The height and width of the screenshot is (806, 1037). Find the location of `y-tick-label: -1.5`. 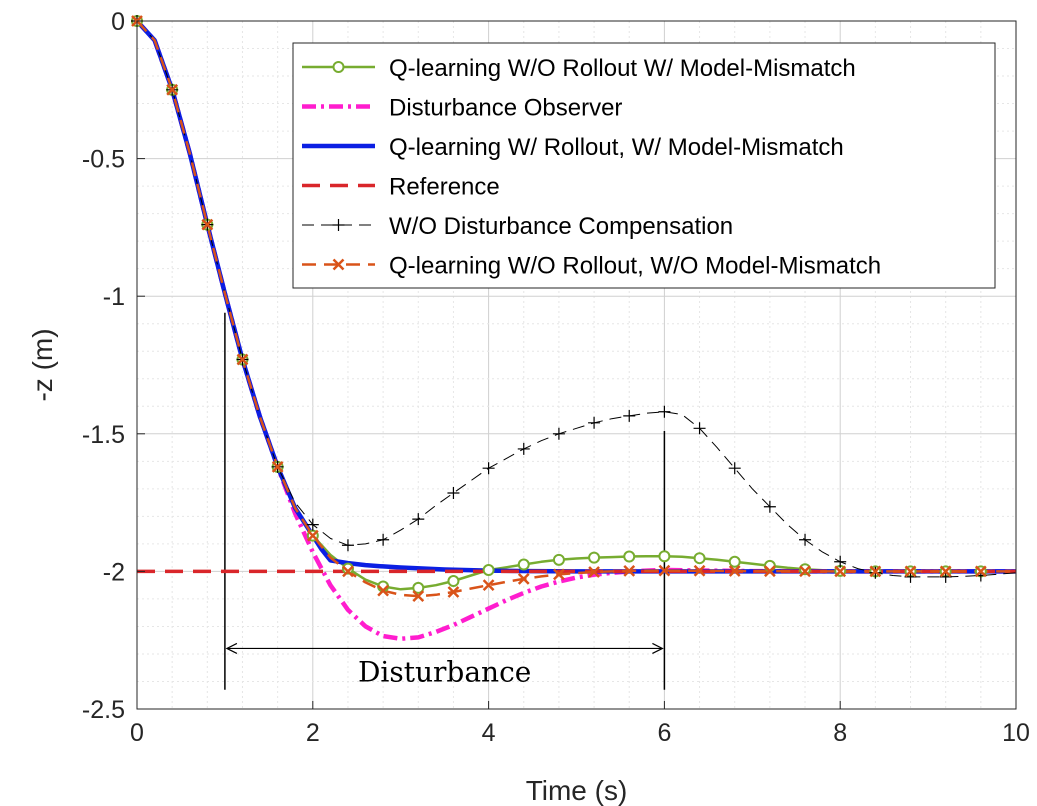

y-tick-label: -1.5 is located at coordinates (103, 435).